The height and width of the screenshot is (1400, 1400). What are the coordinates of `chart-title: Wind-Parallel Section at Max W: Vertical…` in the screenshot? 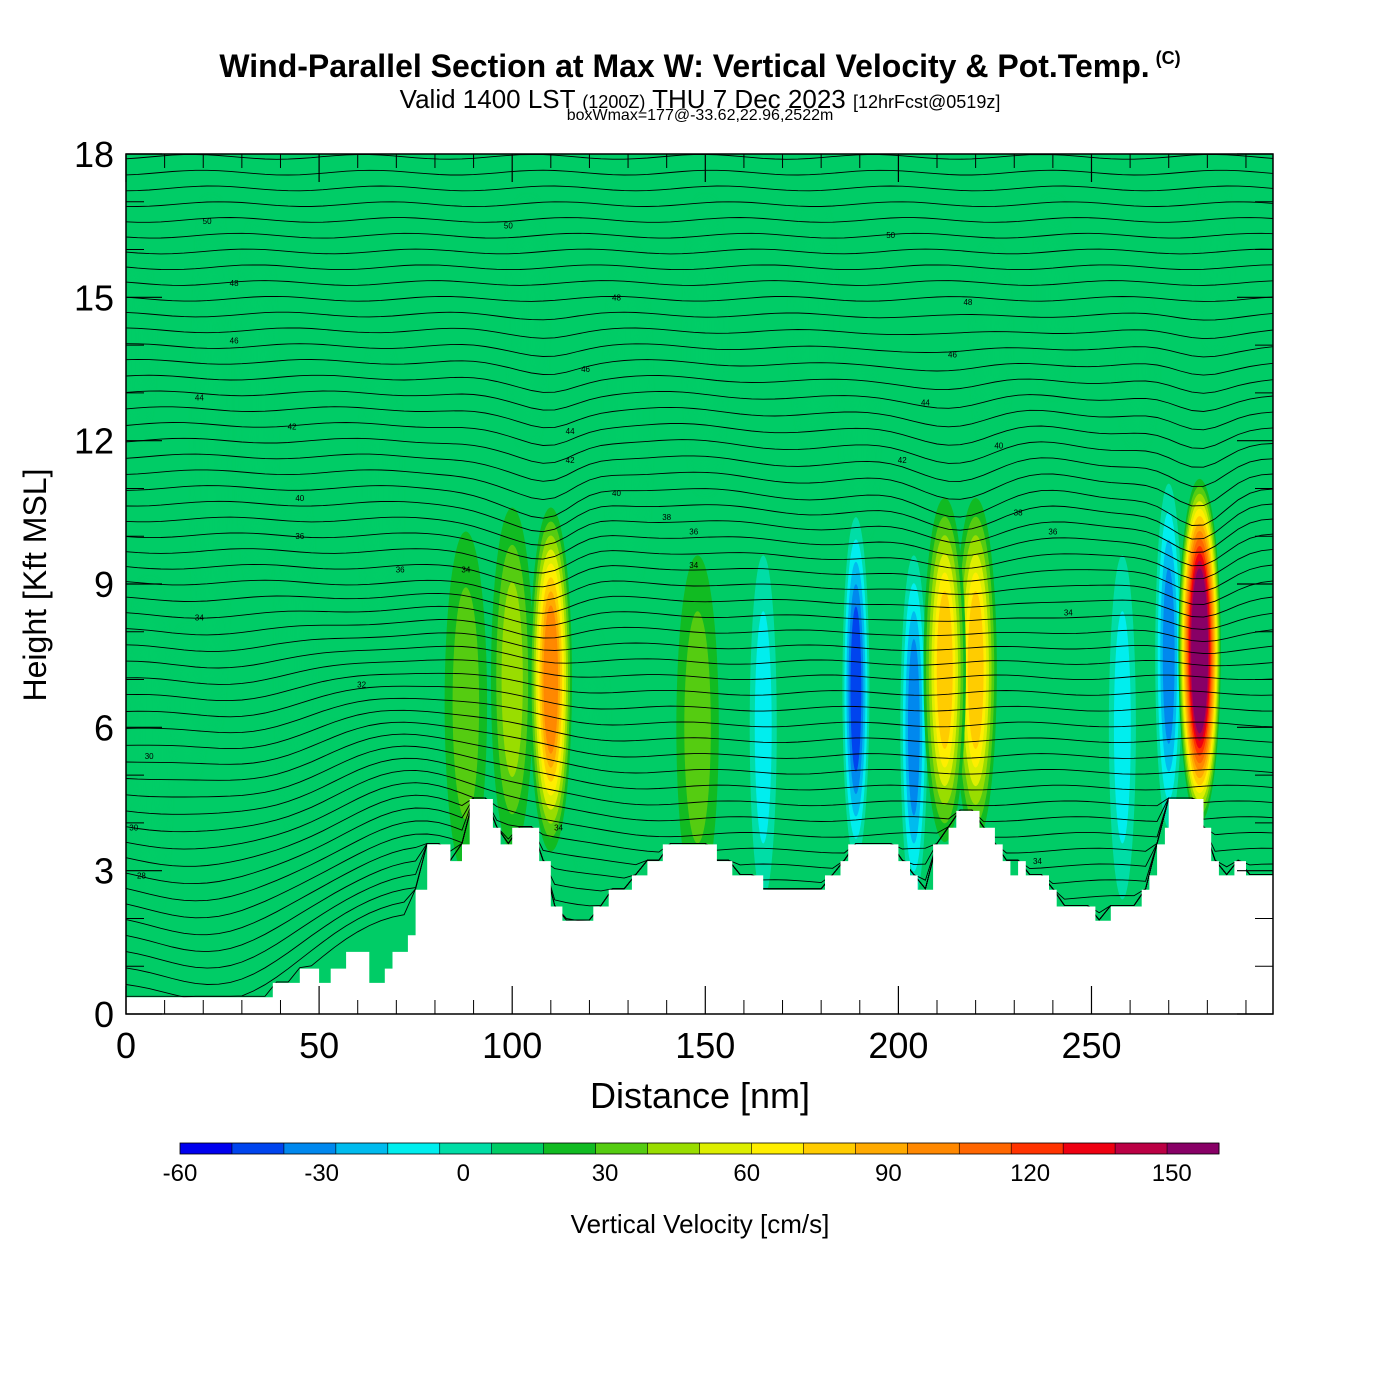 It's located at (700, 66).